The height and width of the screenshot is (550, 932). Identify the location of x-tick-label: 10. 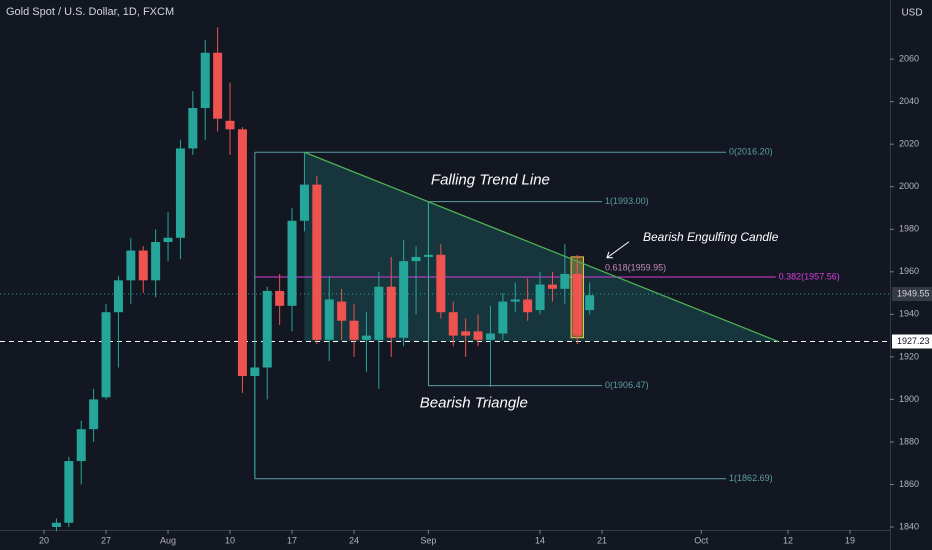
(230, 540).